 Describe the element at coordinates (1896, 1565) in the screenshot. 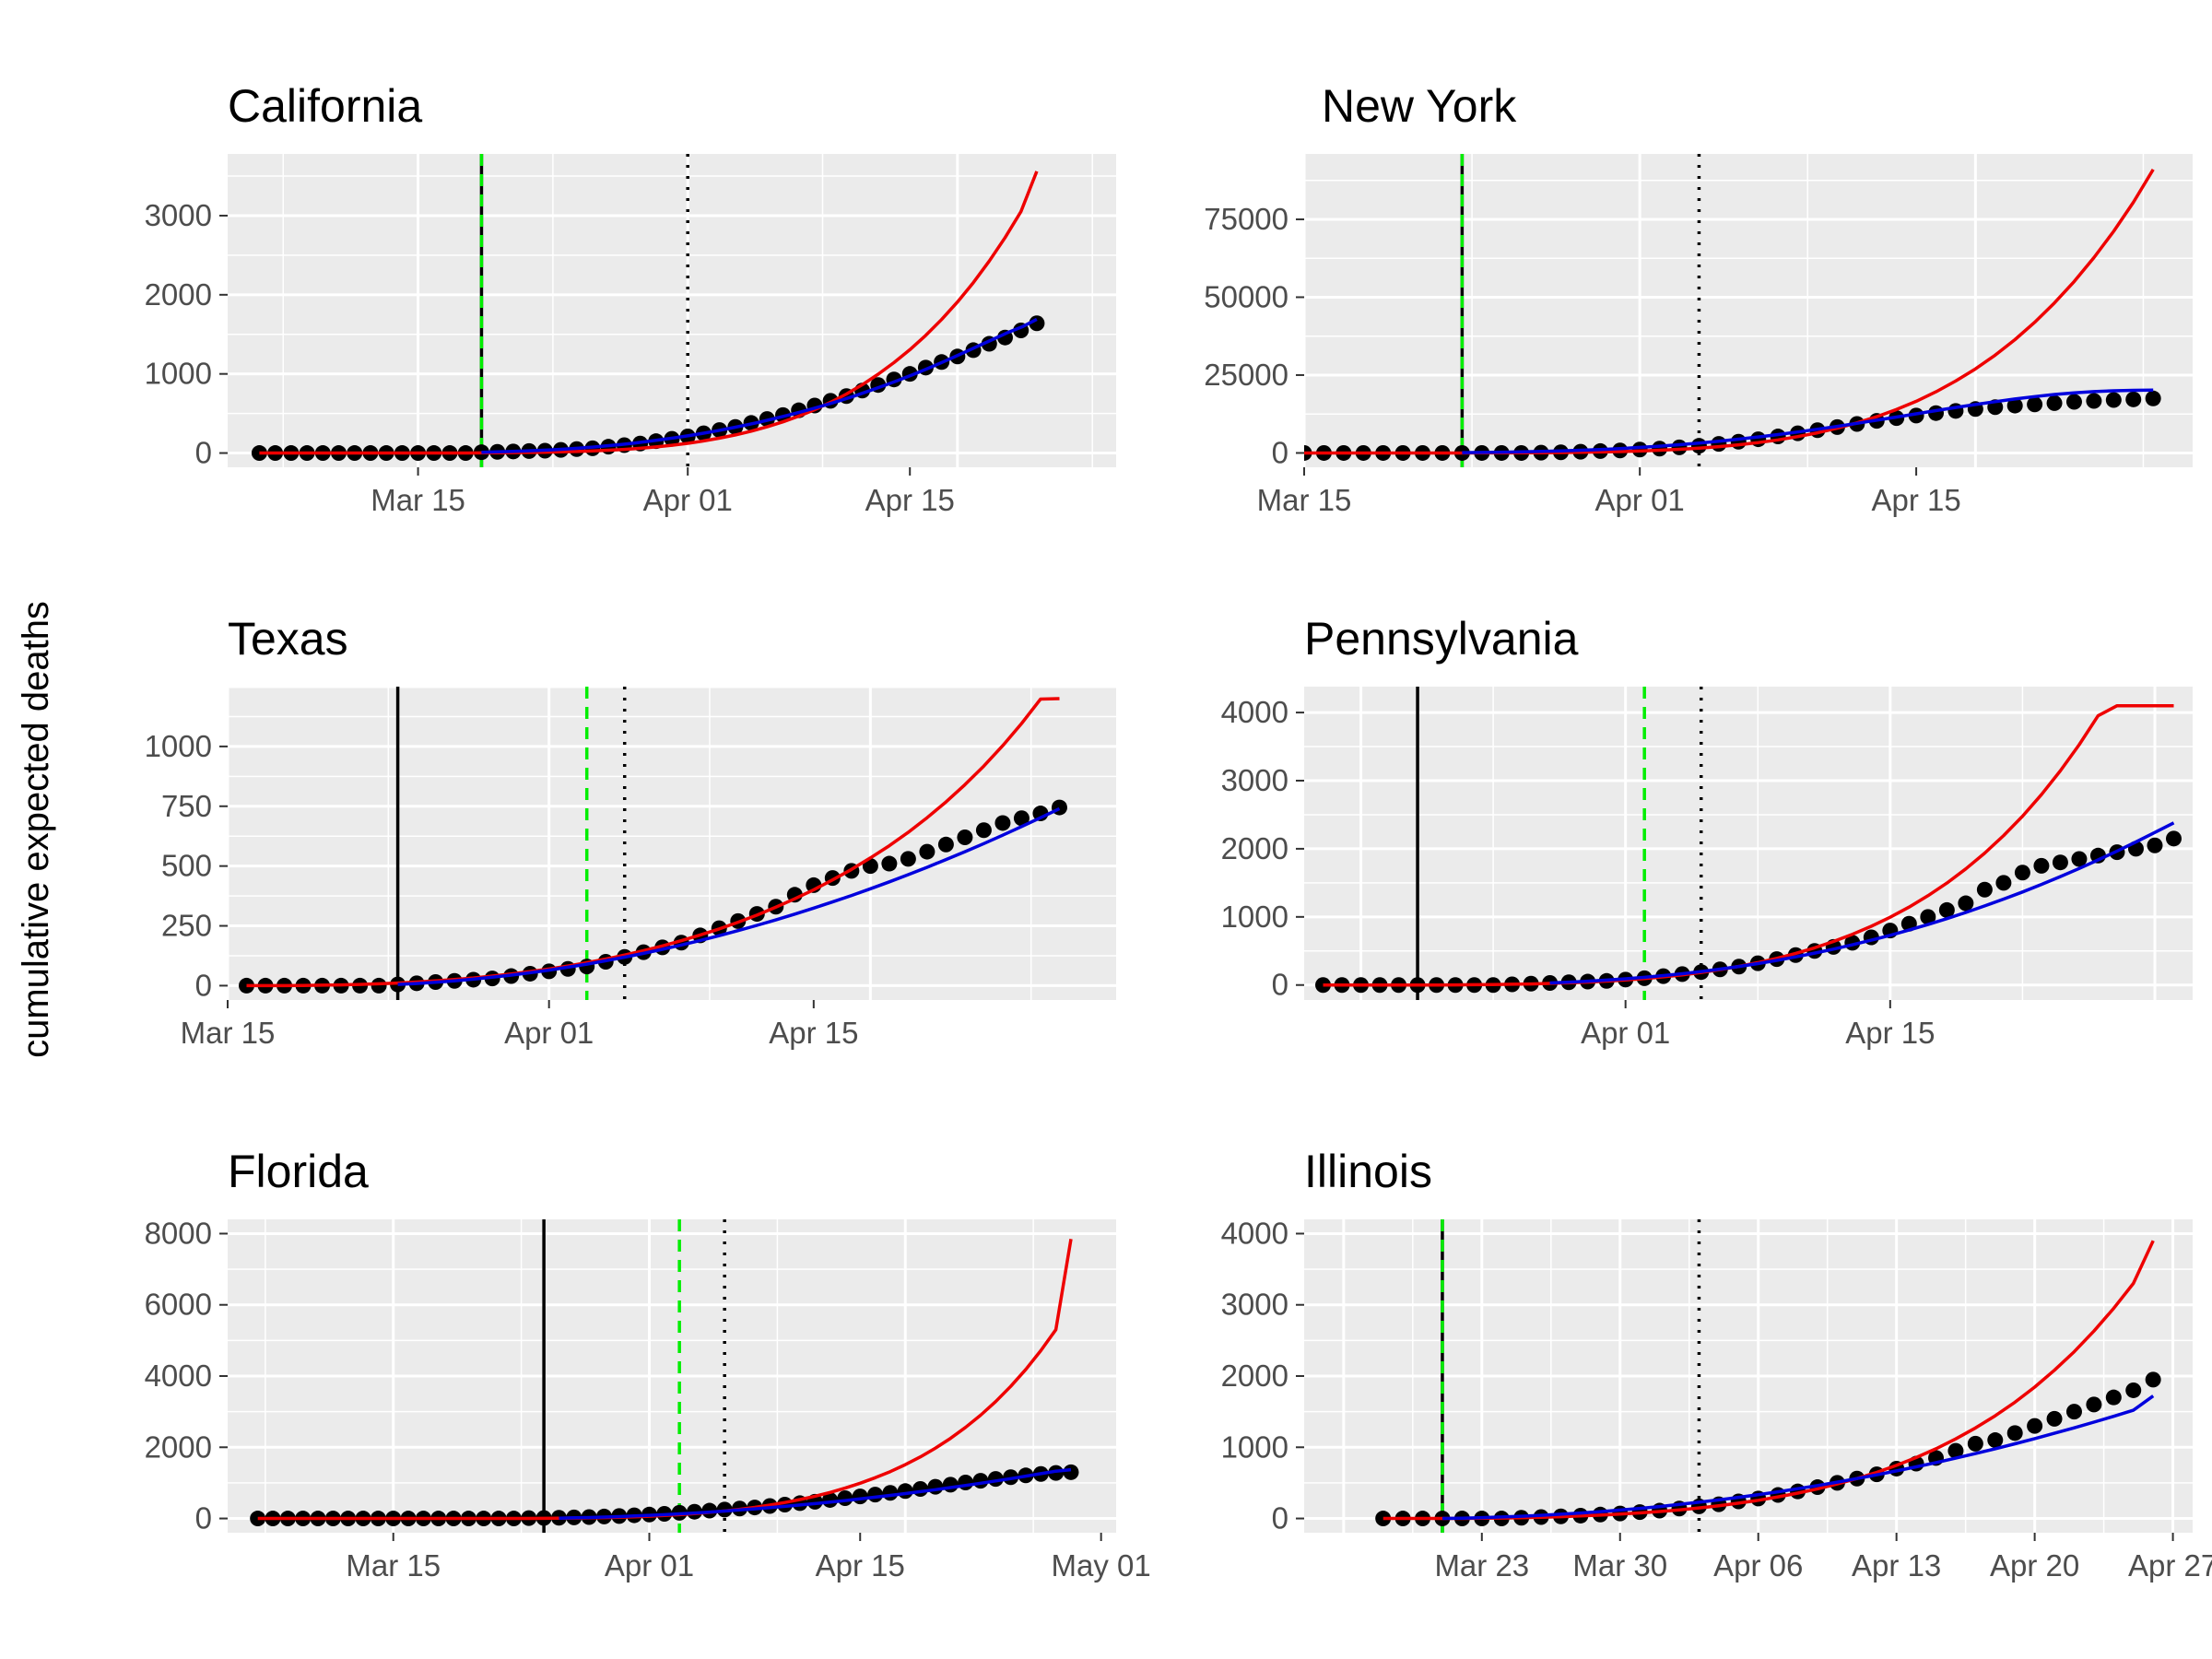

I see `x-tick-label: Apr 13` at that location.